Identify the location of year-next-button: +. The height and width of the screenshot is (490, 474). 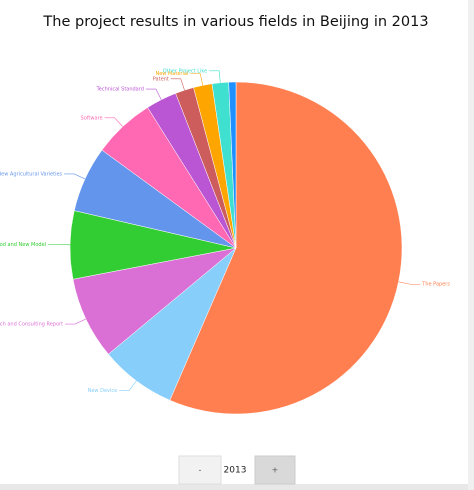
(275, 470).